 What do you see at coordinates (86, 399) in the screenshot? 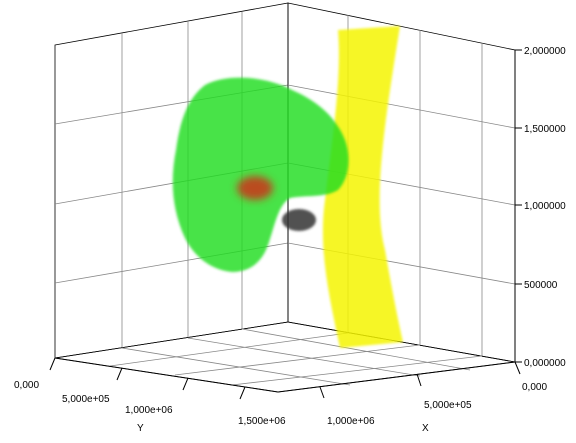
I see `y-tick-label: 5,000e+05` at bounding box center [86, 399].